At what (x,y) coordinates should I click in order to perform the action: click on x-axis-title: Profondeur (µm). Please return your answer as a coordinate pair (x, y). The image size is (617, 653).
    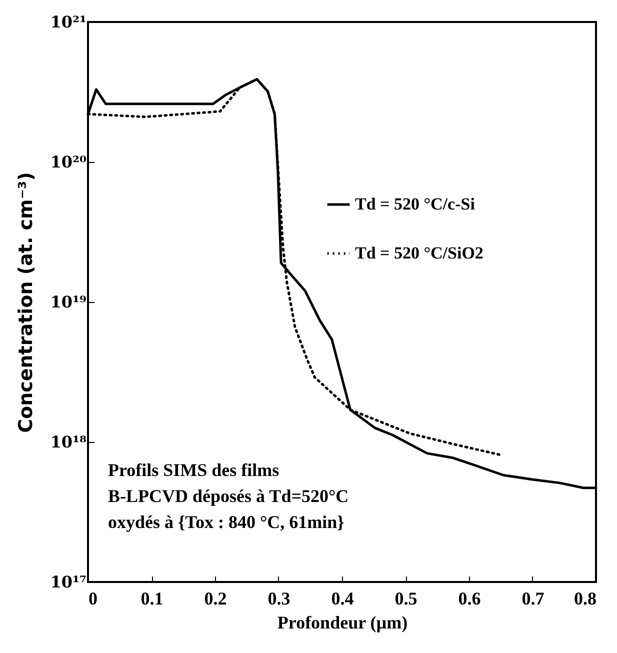
    Looking at the image, I should click on (342, 622).